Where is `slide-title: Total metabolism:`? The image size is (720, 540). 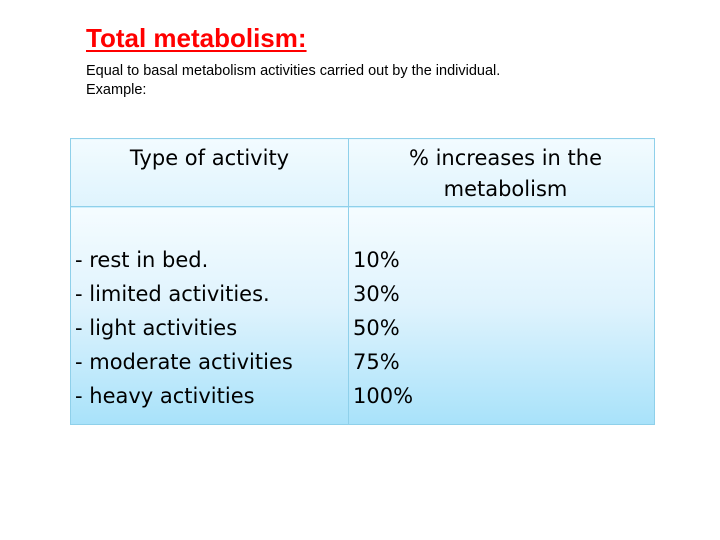
slide-title: Total metabolism: is located at coordinates (196, 38).